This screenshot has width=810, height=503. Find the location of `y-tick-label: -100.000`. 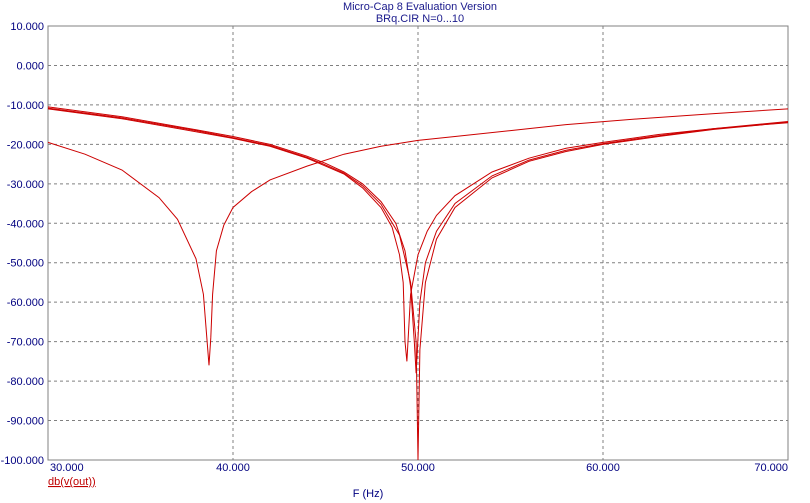

y-tick-label: -100.000 is located at coordinates (22, 461).